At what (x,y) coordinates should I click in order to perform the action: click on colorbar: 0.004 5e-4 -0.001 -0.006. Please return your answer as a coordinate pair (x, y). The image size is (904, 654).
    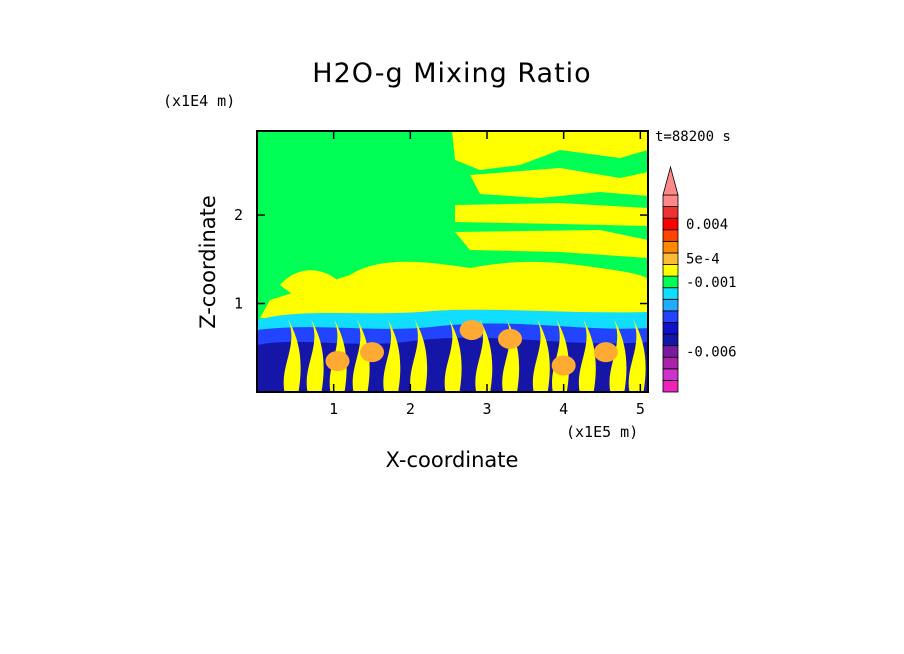
    Looking at the image, I should click on (699, 279).